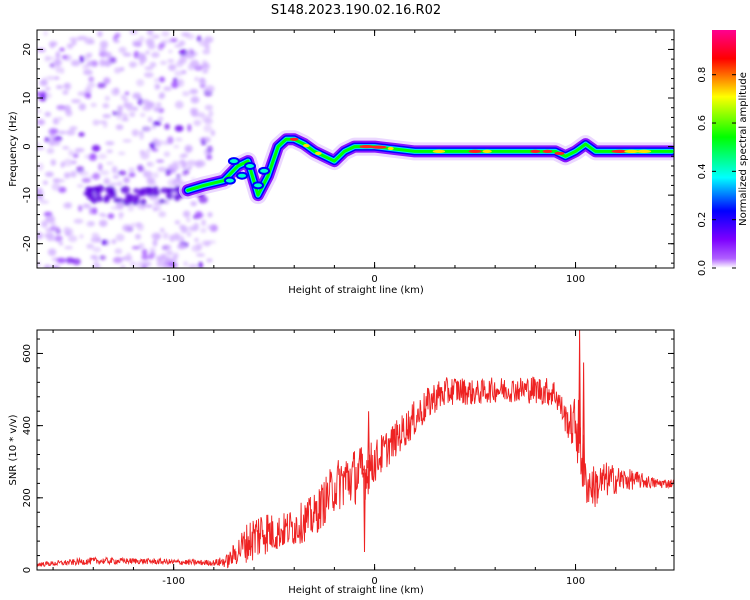 This screenshot has width=750, height=600. I want to click on y-tick-label: -10, so click(27, 195).